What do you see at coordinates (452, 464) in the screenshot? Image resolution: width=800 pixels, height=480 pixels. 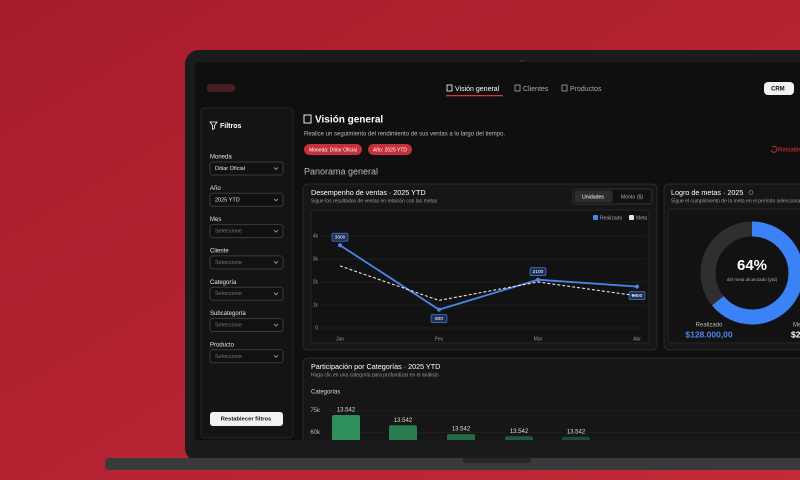 I see `laptop-base` at bounding box center [452, 464].